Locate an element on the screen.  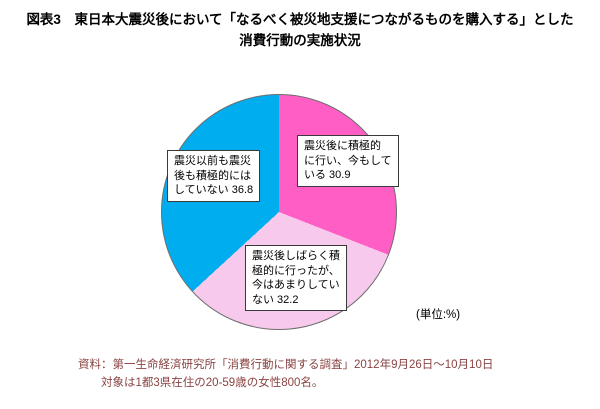
pie-label-active-past: 震災後しばらく積 極的に行ったが、 今はあまりしてい ない 32.2 is located at coordinates (296, 278).